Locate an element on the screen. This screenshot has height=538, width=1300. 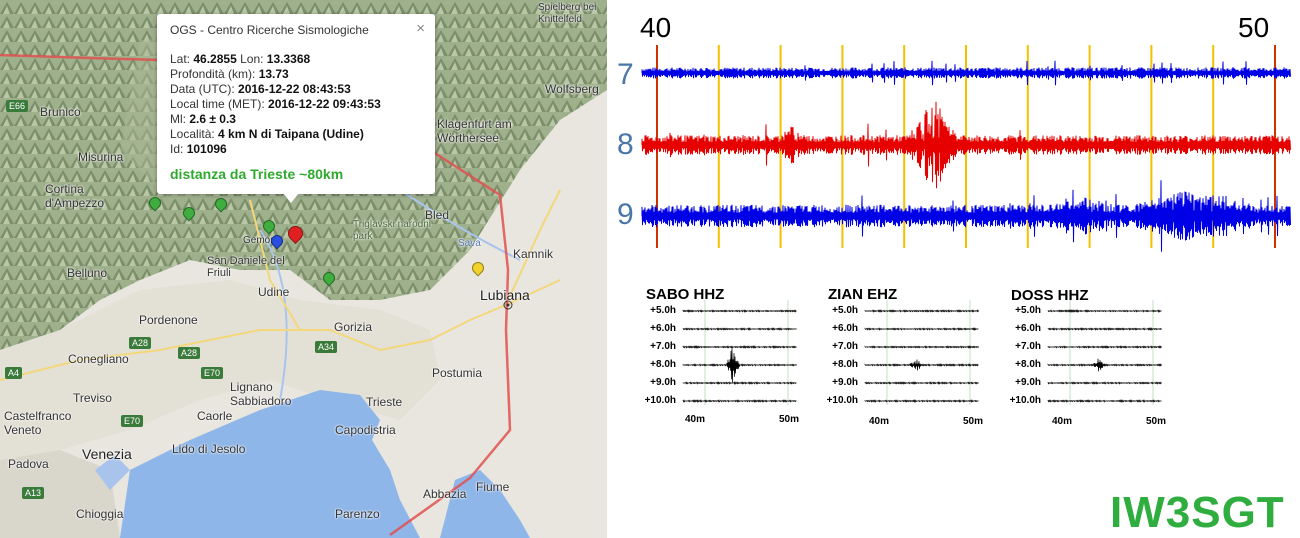
loc-value: 4 km N di Taipana (Udine) is located at coordinates (291, 134).